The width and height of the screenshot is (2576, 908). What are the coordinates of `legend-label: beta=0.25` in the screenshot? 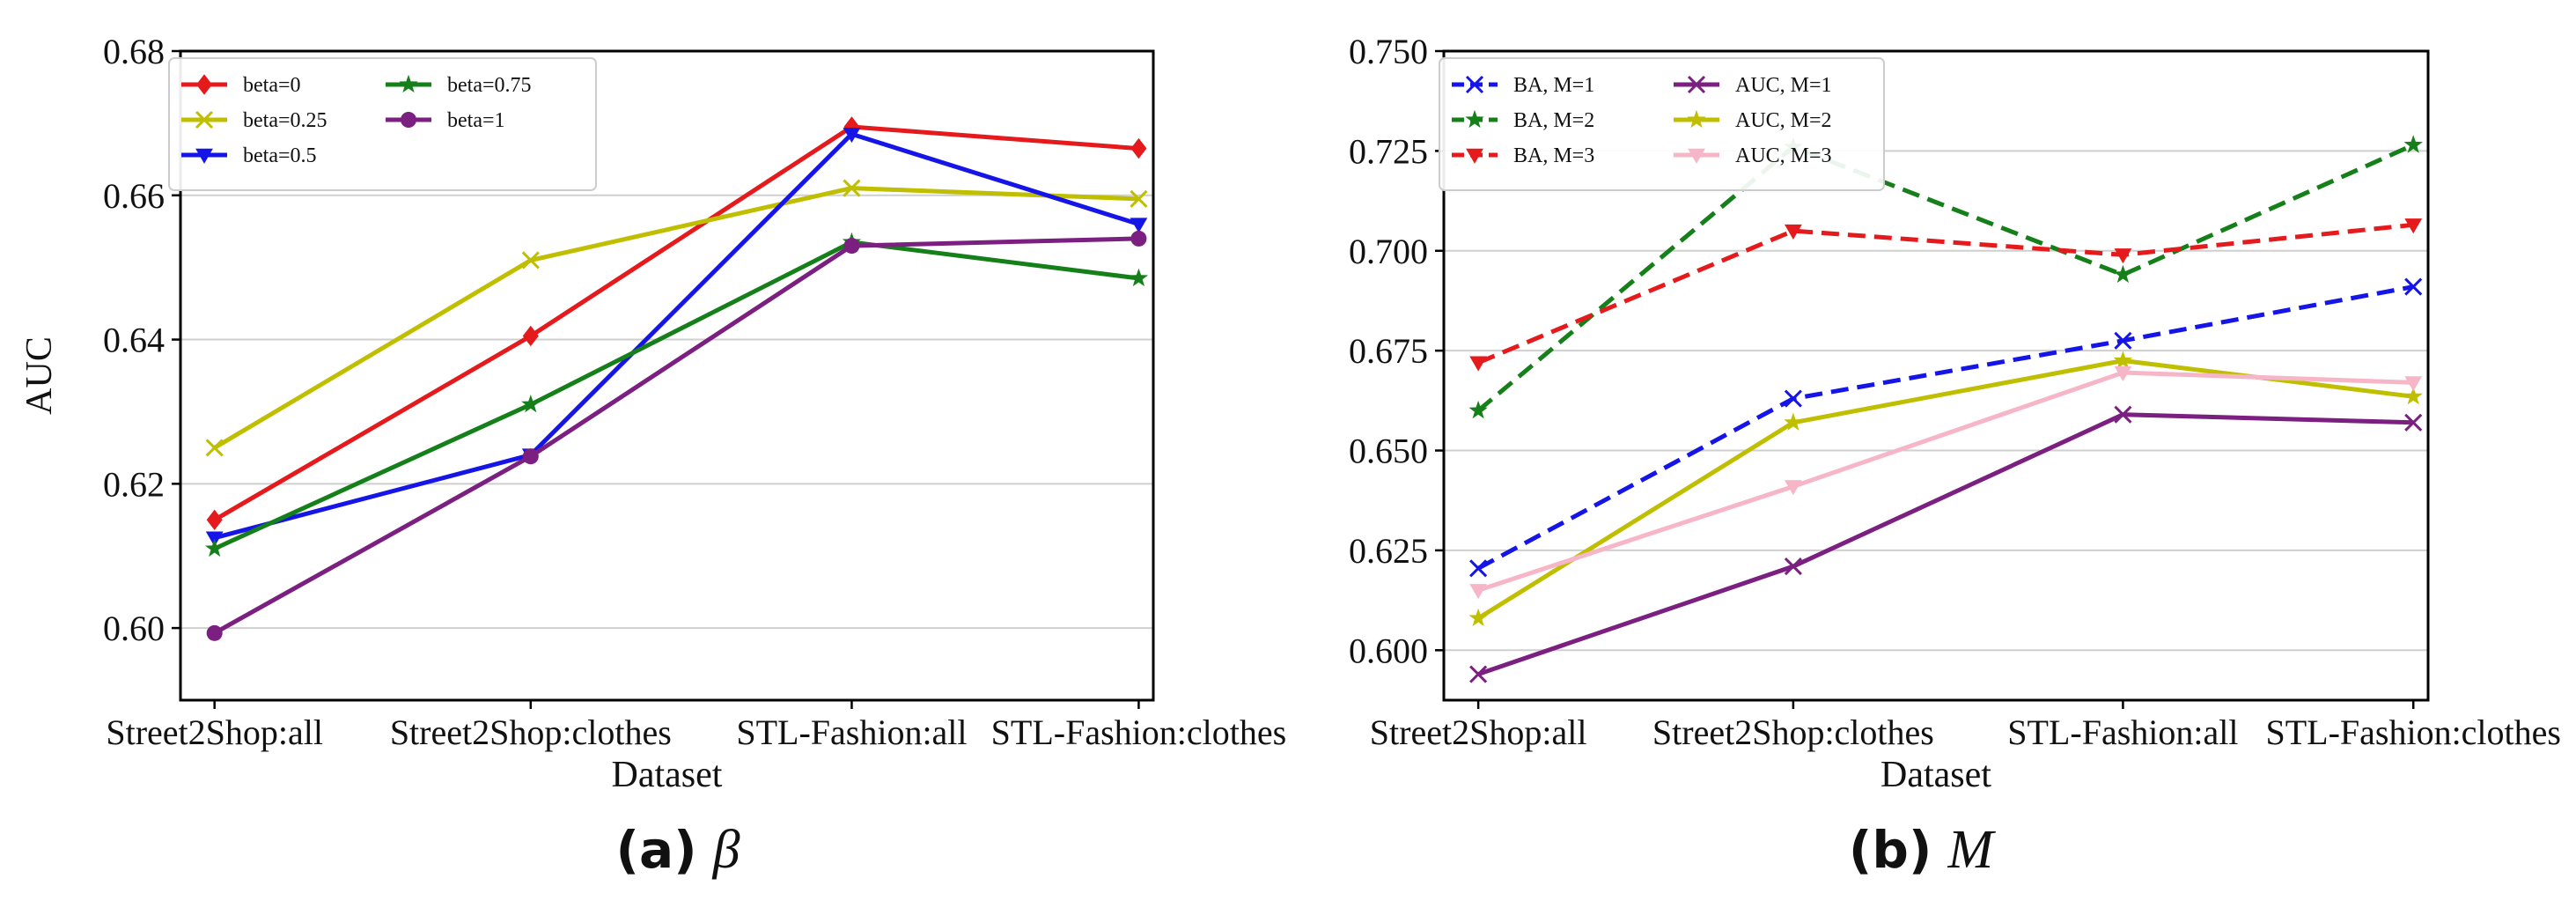 It's located at (286, 121).